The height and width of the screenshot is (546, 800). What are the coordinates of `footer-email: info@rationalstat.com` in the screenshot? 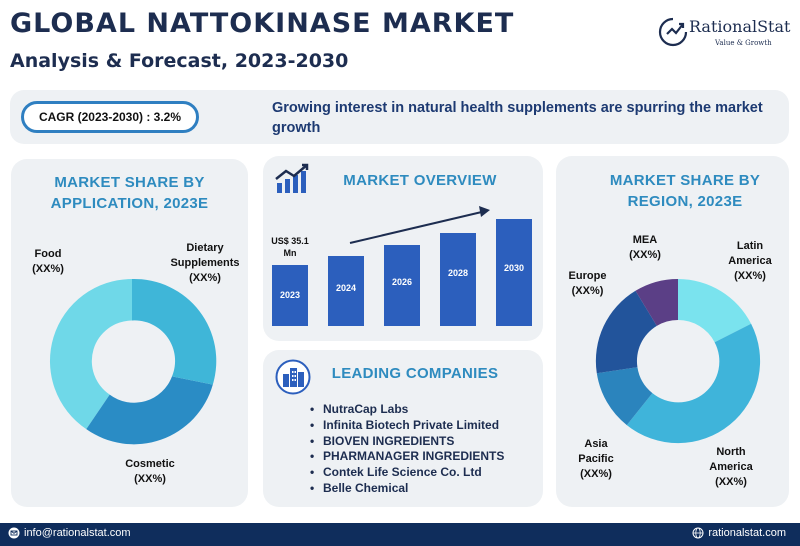 It's located at (77, 533).